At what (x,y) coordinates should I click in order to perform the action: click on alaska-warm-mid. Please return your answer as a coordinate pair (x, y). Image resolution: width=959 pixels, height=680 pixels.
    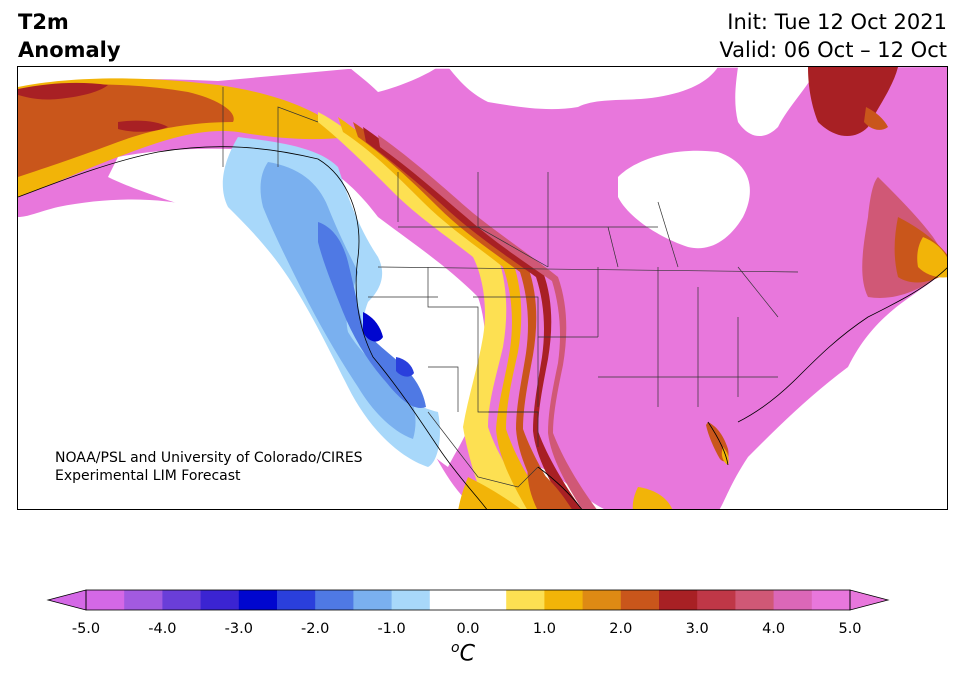
    Looking at the image, I should click on (126, 130).